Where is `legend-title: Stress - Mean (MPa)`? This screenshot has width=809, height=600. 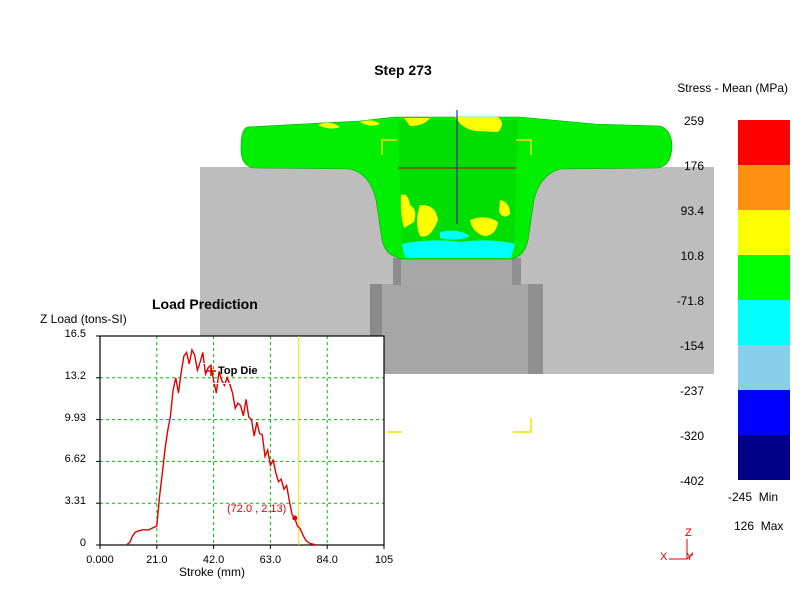 legend-title: Stress - Mean (MPa) is located at coordinates (732, 88).